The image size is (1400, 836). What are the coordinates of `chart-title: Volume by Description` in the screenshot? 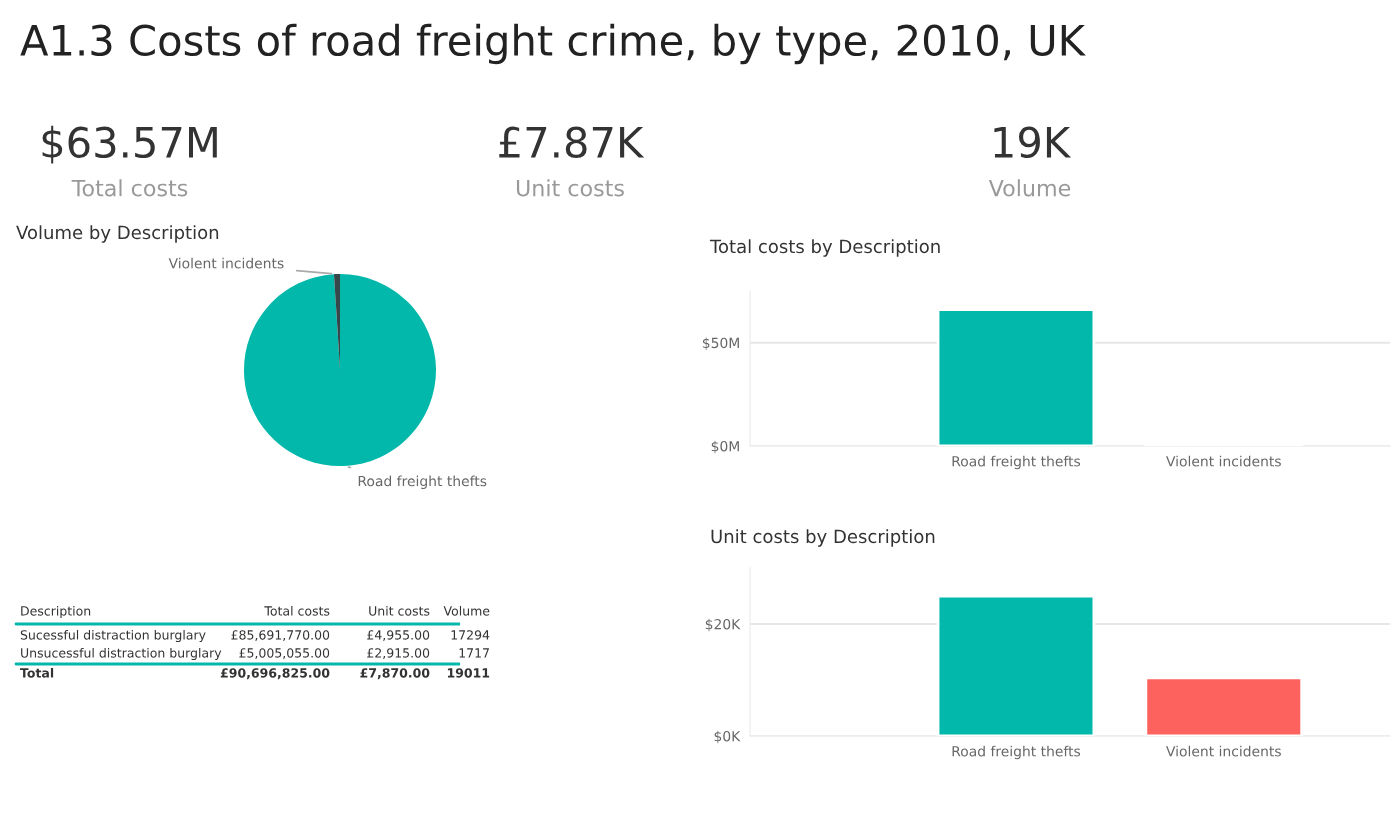 It's located at (117, 234).